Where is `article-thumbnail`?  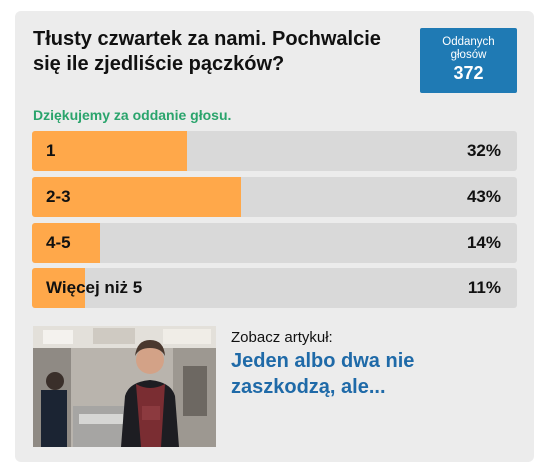
article-thumbnail is located at coordinates (124, 386).